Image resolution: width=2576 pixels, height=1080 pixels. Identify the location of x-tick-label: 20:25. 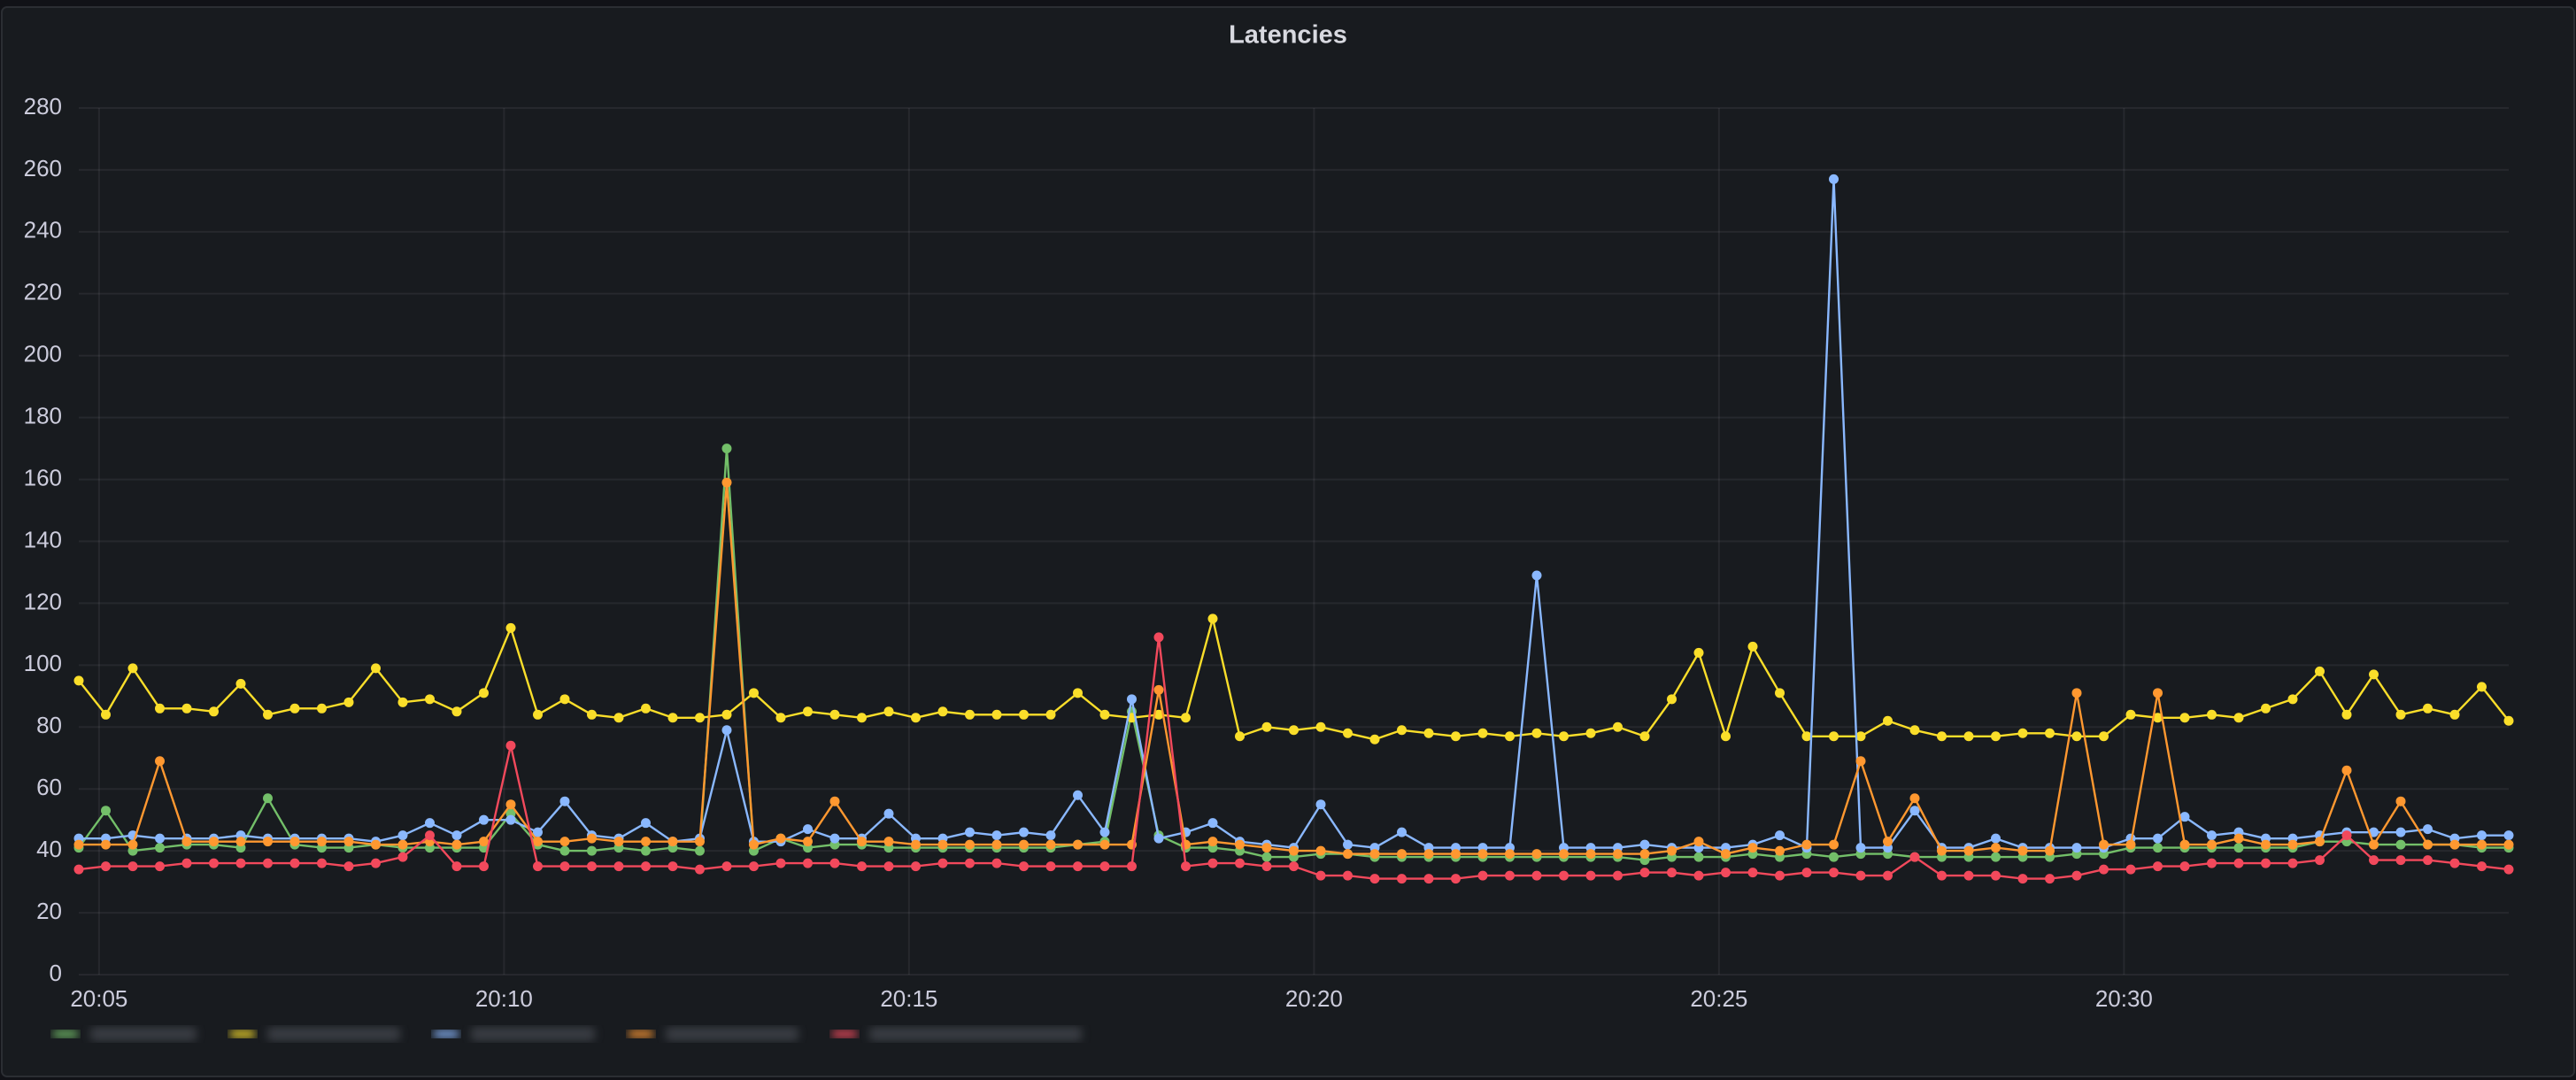
(1718, 998).